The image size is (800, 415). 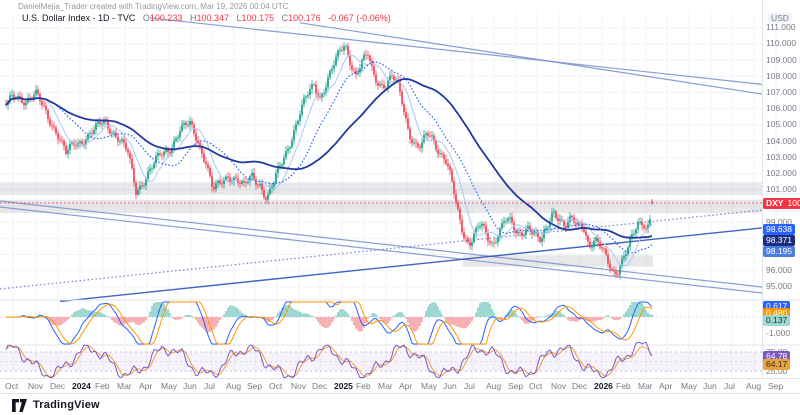 What do you see at coordinates (603, 386) in the screenshot?
I see `time-year-label: 2026` at bounding box center [603, 386].